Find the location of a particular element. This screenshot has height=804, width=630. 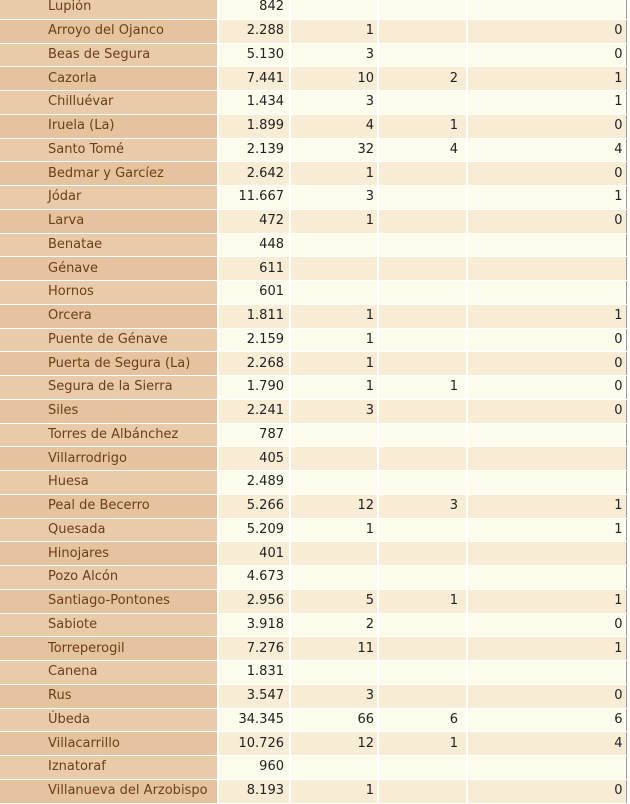

table-row: Puente de Génave 2.159 1 0 is located at coordinates (313, 340).